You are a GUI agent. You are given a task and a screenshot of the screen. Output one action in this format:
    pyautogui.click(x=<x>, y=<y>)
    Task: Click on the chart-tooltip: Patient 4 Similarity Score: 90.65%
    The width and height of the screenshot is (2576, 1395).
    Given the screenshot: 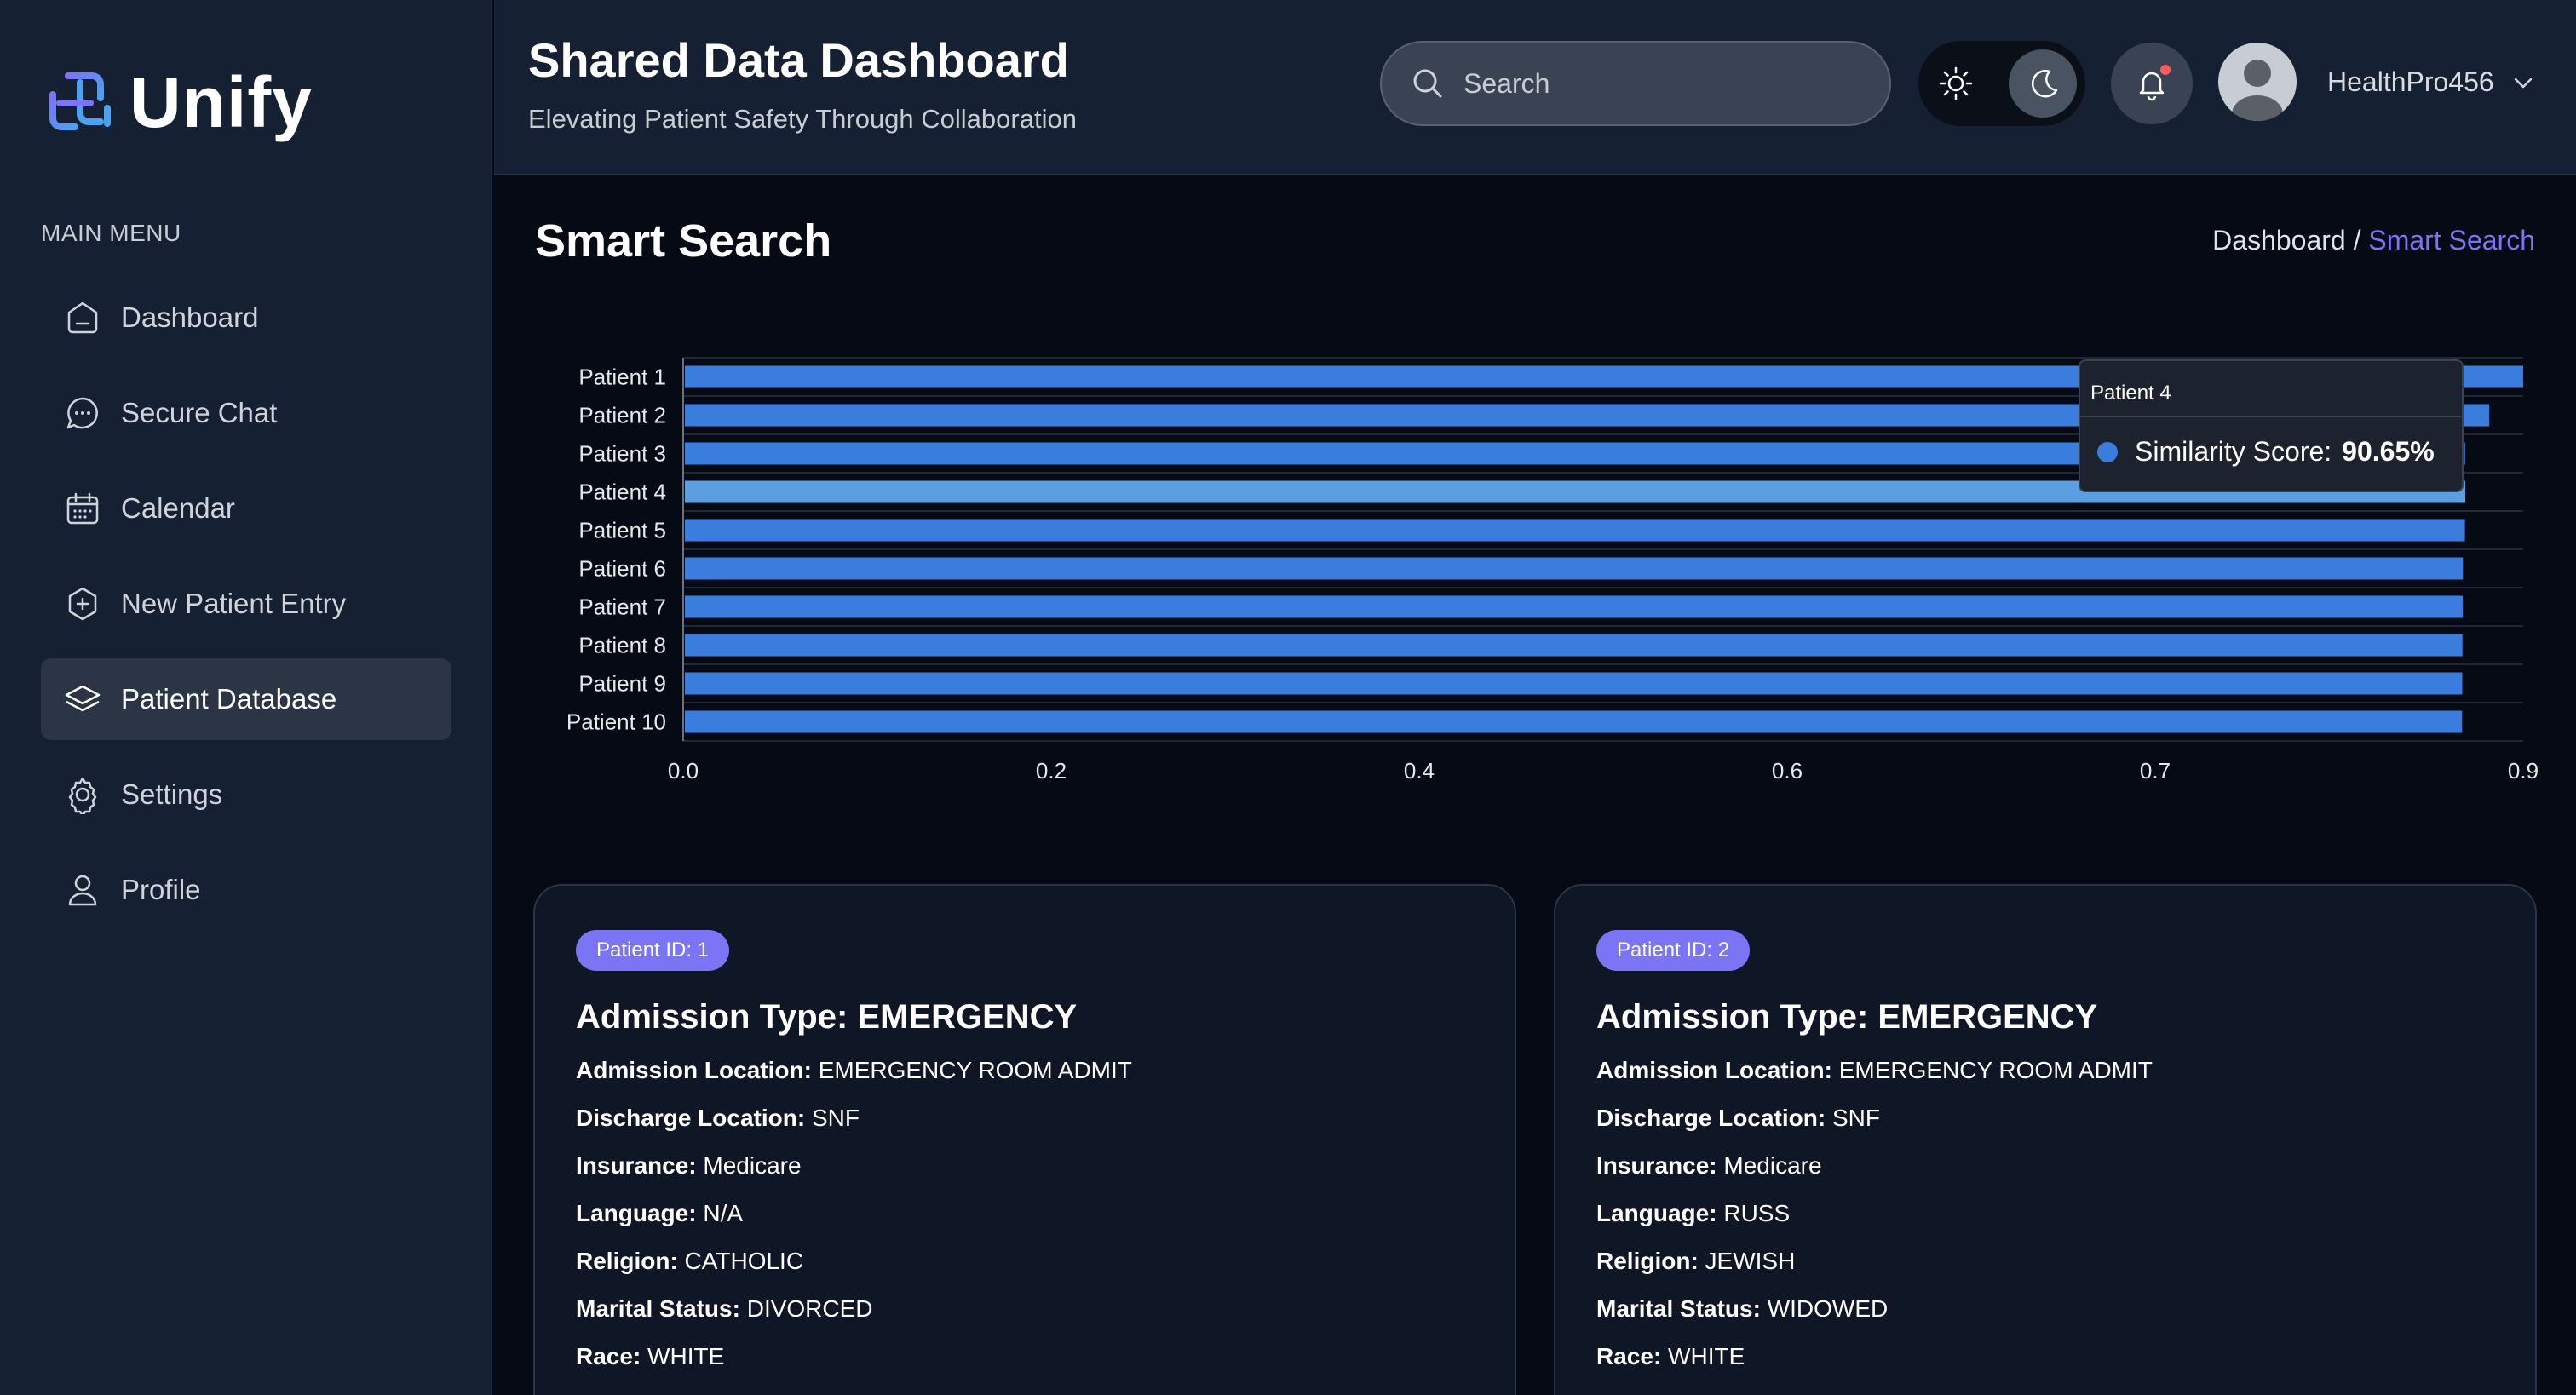 What is the action you would take?
    pyautogui.click(x=2272, y=425)
    